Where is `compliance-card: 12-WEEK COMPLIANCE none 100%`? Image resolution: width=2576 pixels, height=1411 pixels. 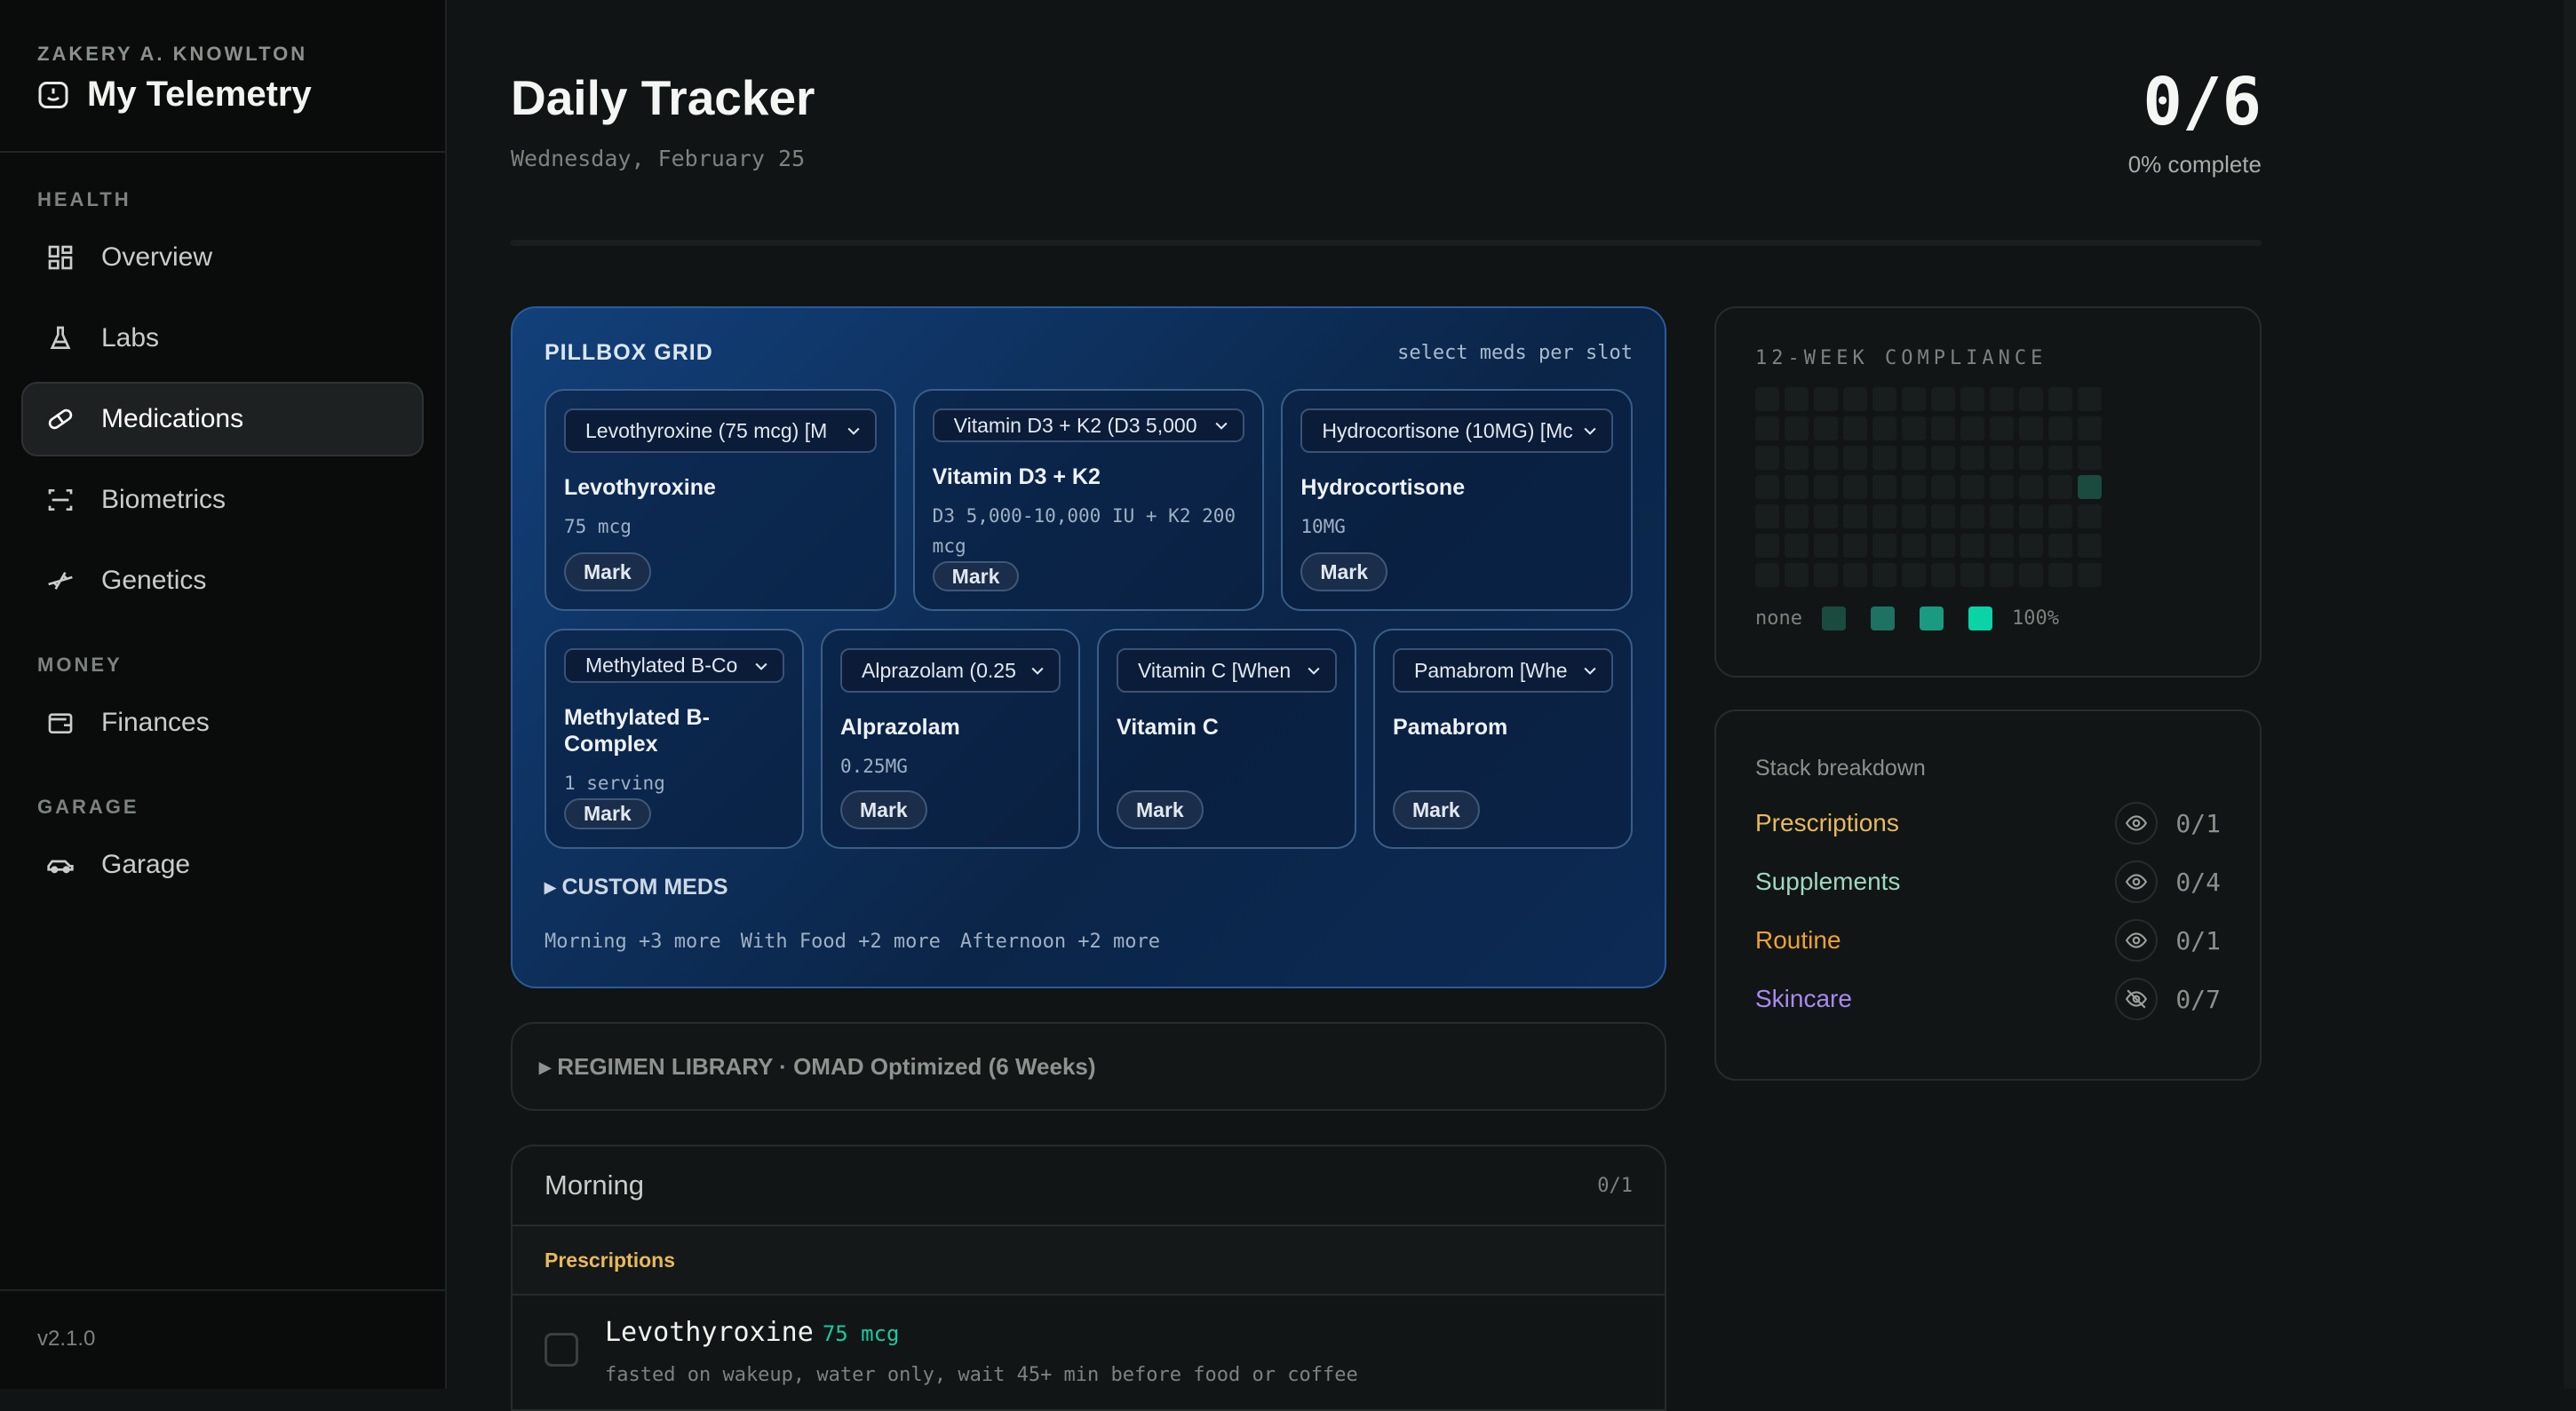
compliance-card: 12-WEEK COMPLIANCE none 100% is located at coordinates (1988, 492).